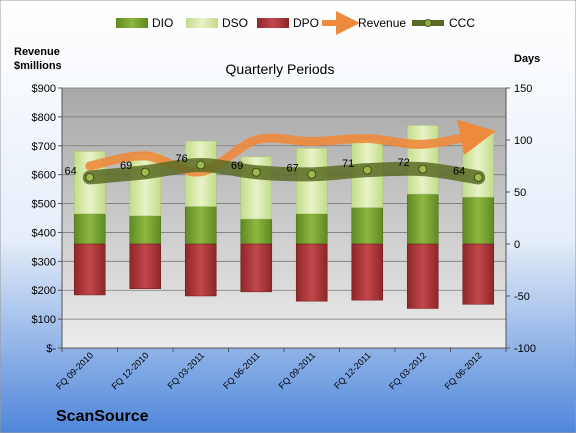 The height and width of the screenshot is (433, 576). I want to click on company-name: ScanSource, so click(102, 416).